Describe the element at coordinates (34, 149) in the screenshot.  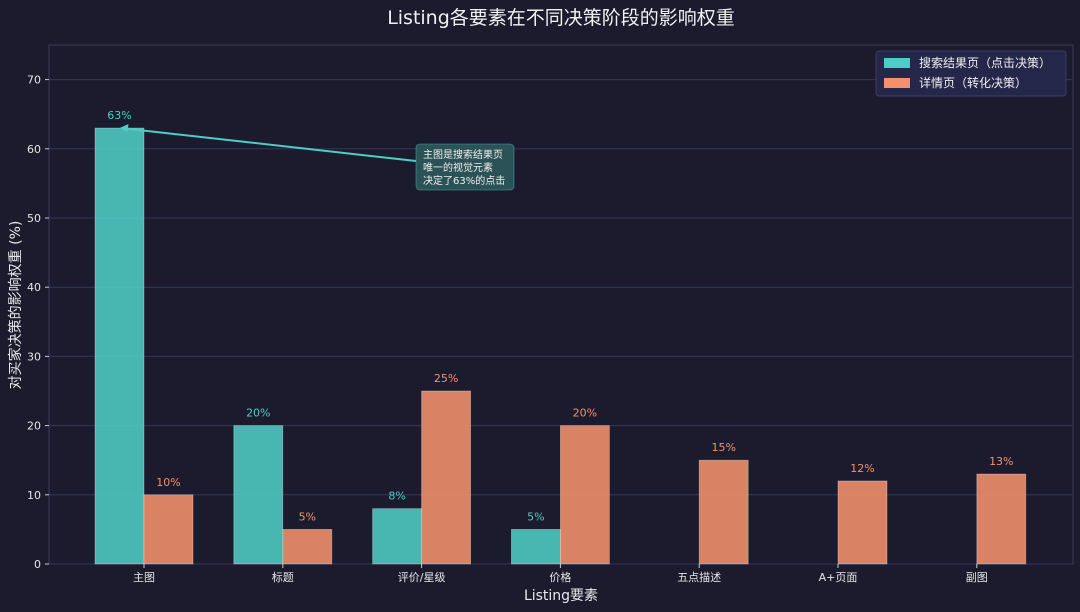
I see `y-tick-label: 60` at that location.